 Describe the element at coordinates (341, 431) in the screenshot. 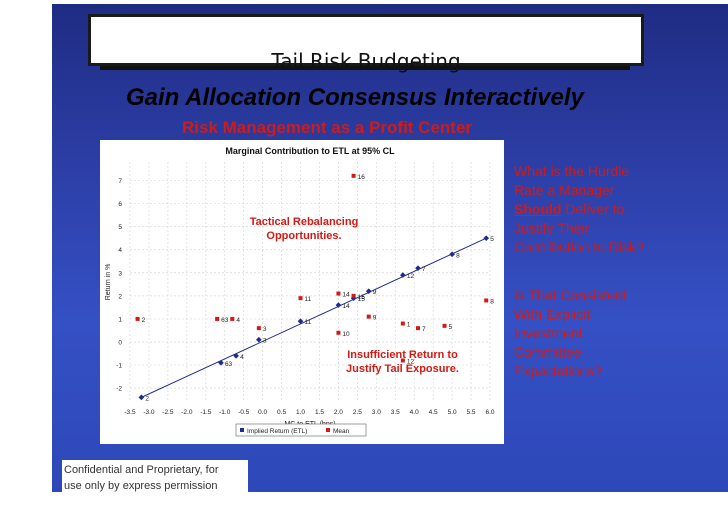

I see `legend-label-mean: Mean` at that location.